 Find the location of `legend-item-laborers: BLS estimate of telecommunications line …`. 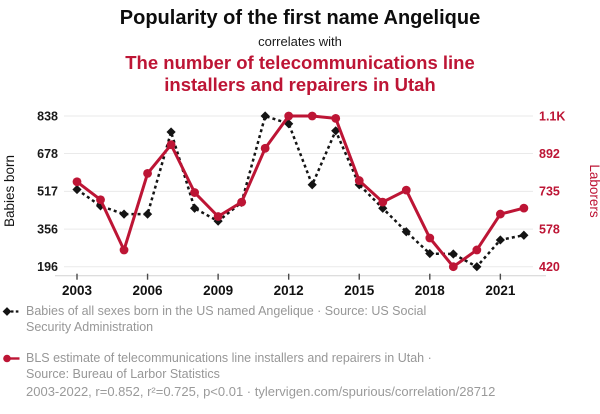

legend-item-laborers: BLS estimate of telecommunications line … is located at coordinates (300, 365).